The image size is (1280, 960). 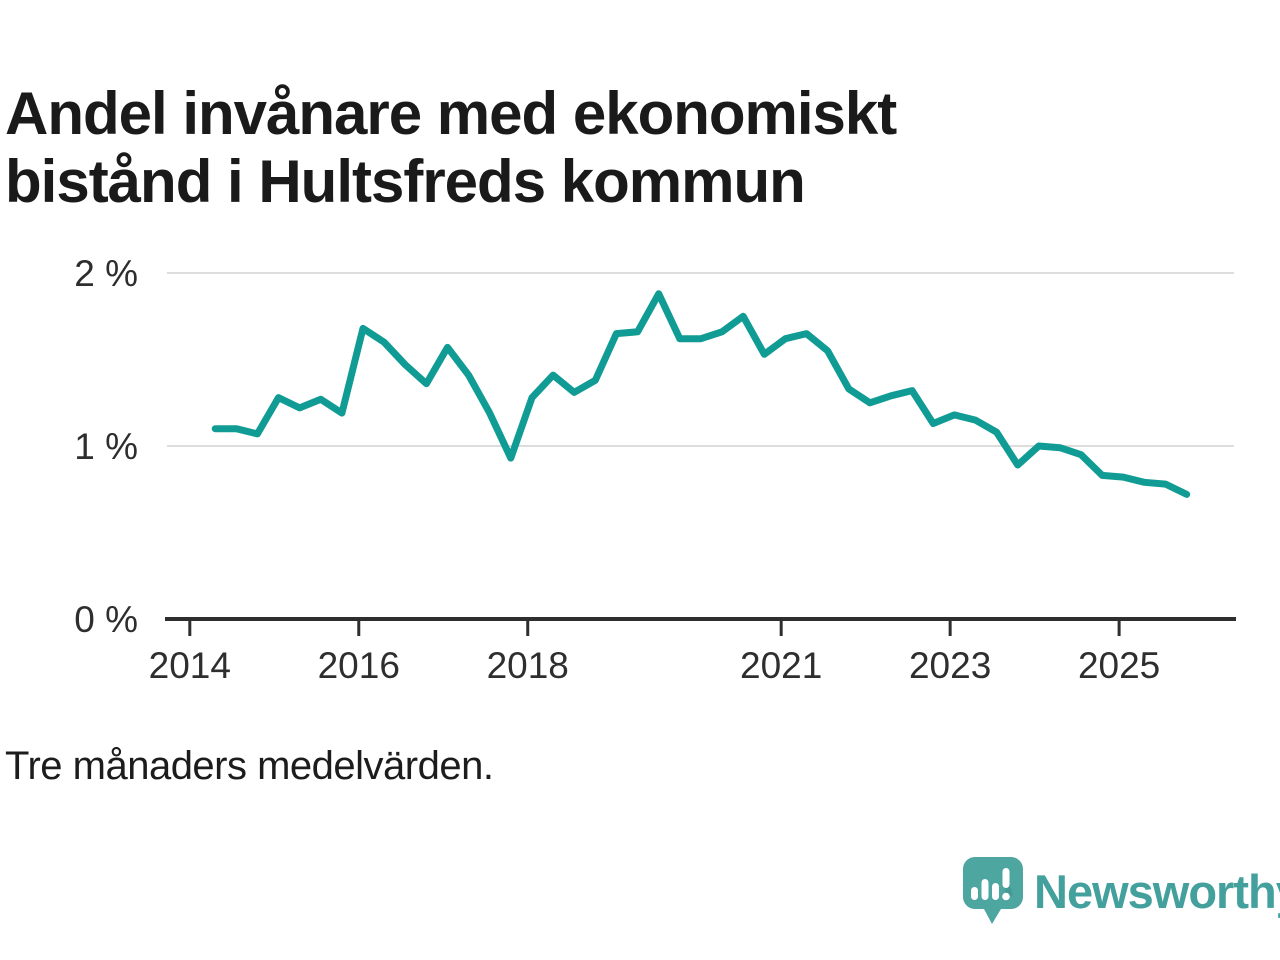 I want to click on y-tick-label-0-percent: 0 %, so click(x=106, y=619).